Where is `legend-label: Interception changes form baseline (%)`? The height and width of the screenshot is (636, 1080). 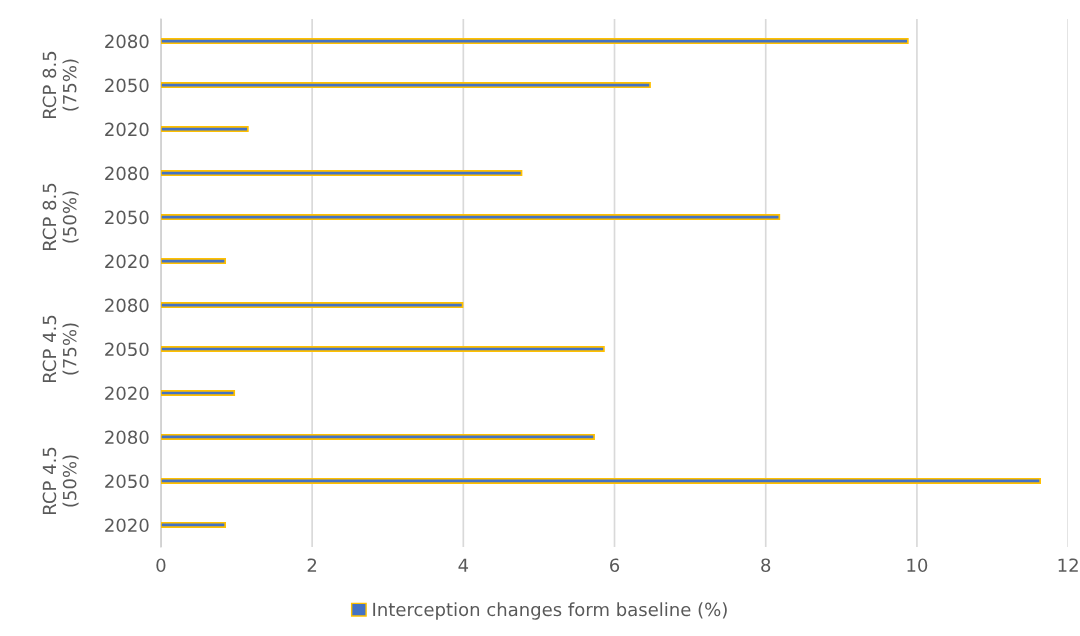 legend-label: Interception changes form baseline (%) is located at coordinates (550, 611).